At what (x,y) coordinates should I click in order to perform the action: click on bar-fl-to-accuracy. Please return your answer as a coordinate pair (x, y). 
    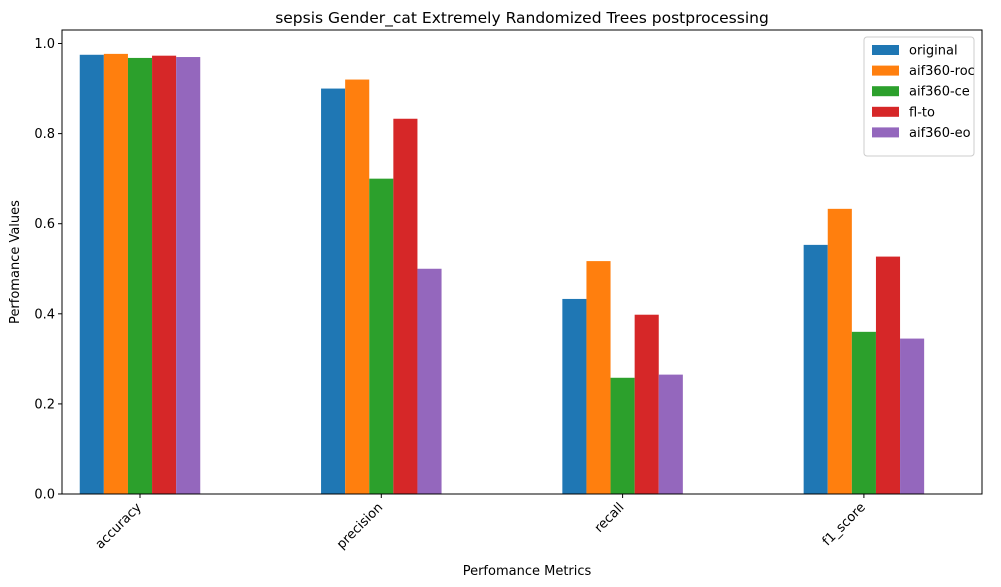
    Looking at the image, I should click on (164, 275).